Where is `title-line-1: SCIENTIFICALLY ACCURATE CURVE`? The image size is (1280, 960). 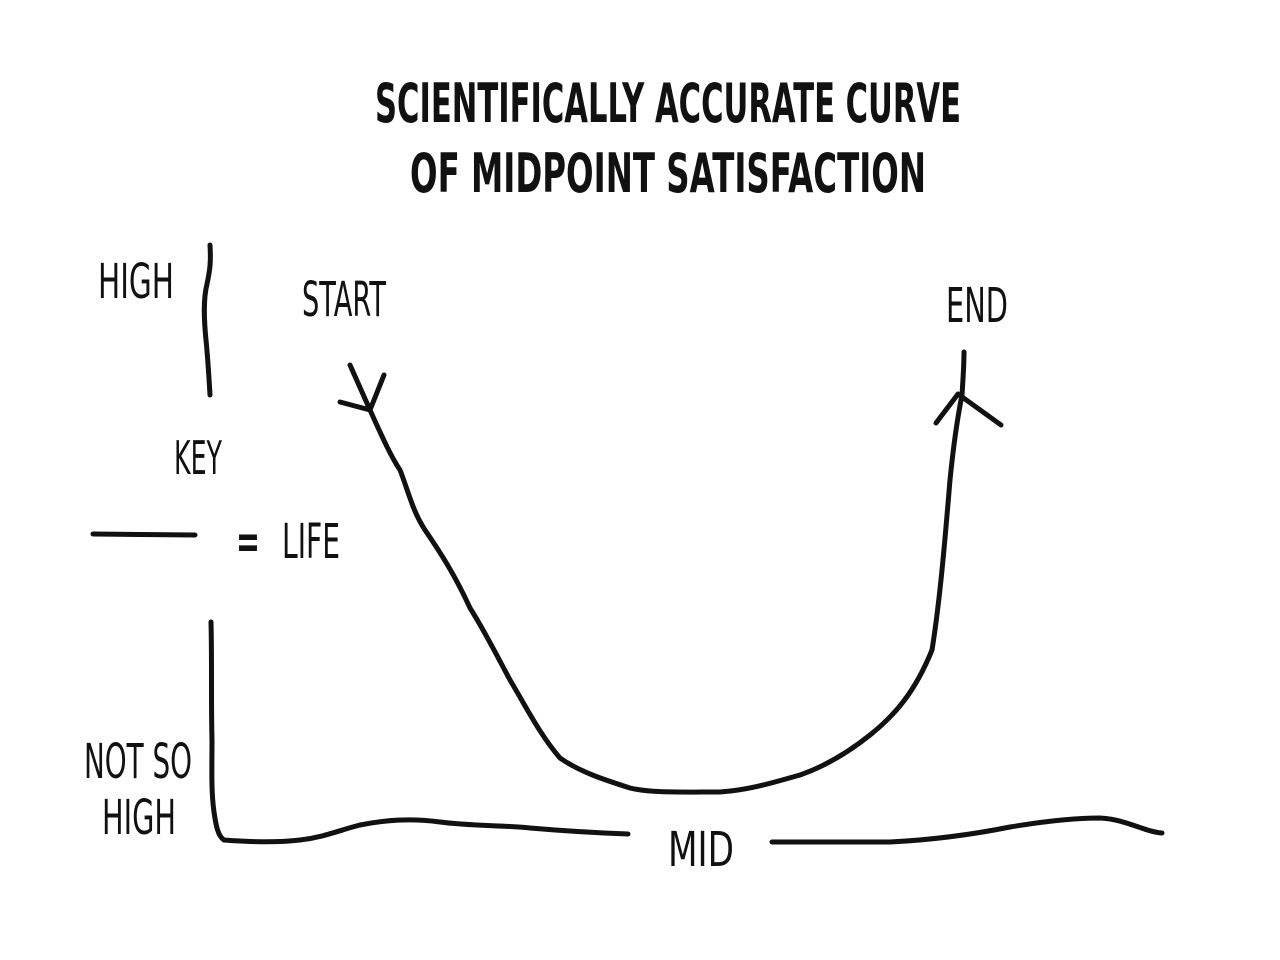
title-line-1: SCIENTIFICALLY ACCURATE CURVE is located at coordinates (668, 103).